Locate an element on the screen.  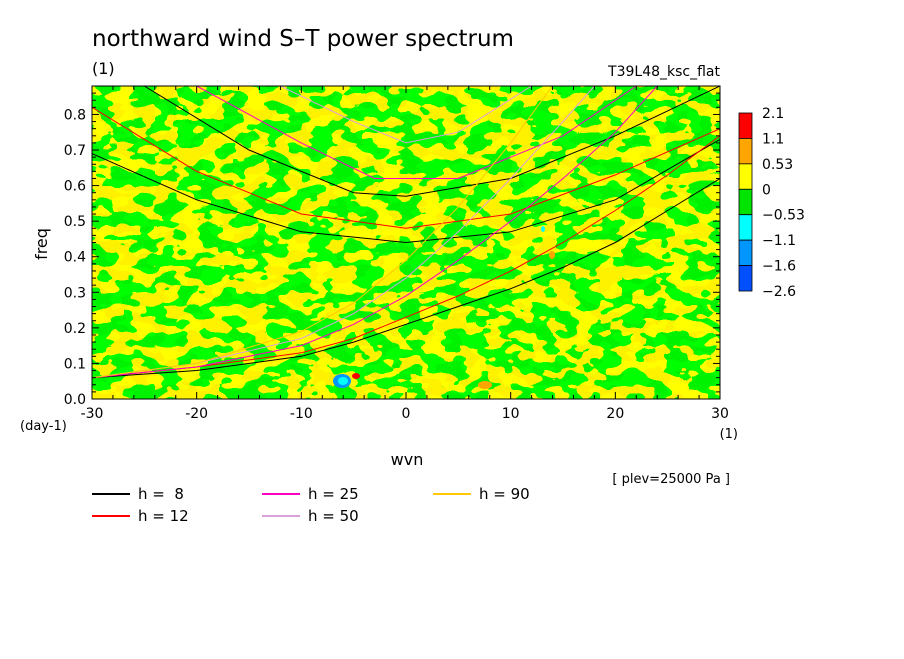
y-tick-label: 0.7 is located at coordinates (75, 151).